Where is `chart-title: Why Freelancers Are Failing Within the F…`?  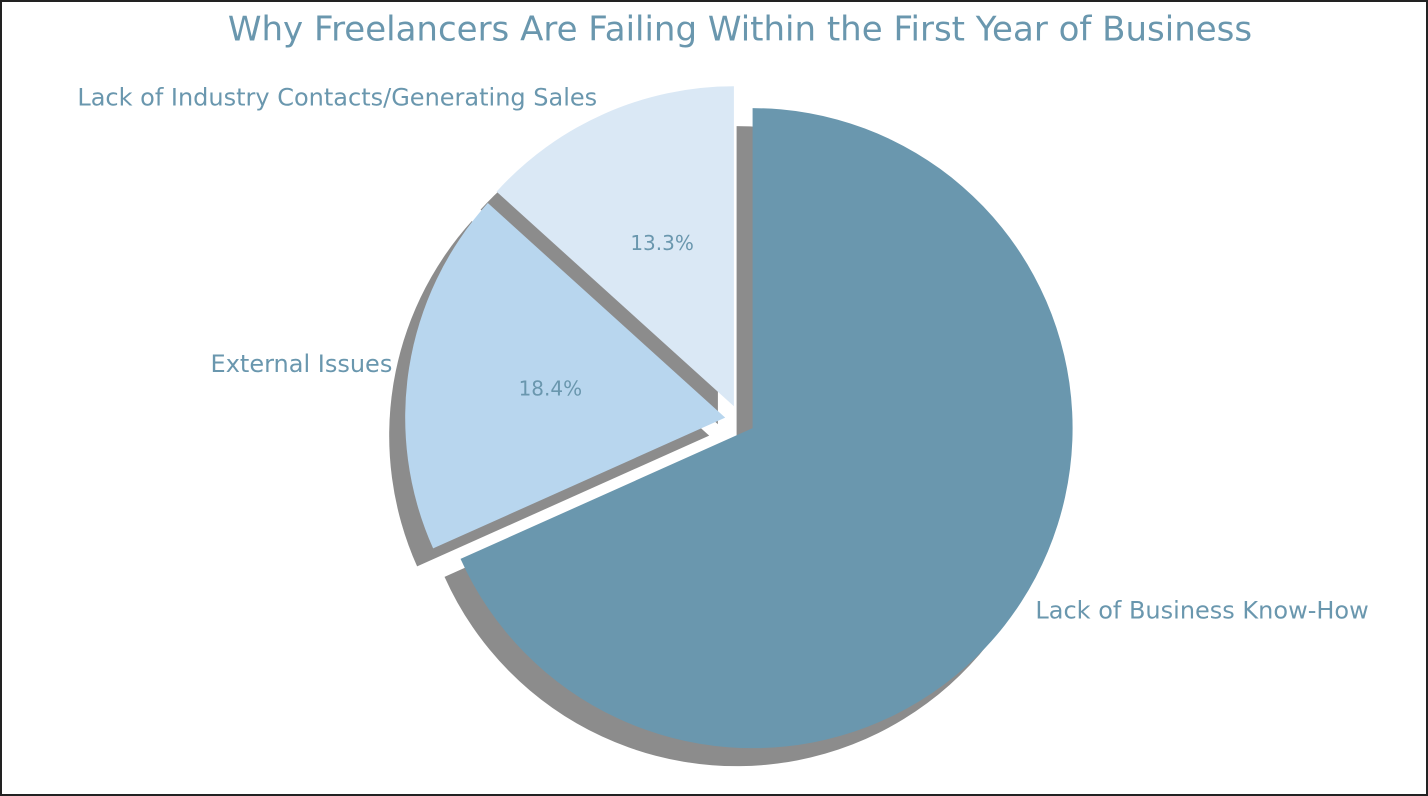
chart-title: Why Freelancers Are Failing Within the F… is located at coordinates (740, 30).